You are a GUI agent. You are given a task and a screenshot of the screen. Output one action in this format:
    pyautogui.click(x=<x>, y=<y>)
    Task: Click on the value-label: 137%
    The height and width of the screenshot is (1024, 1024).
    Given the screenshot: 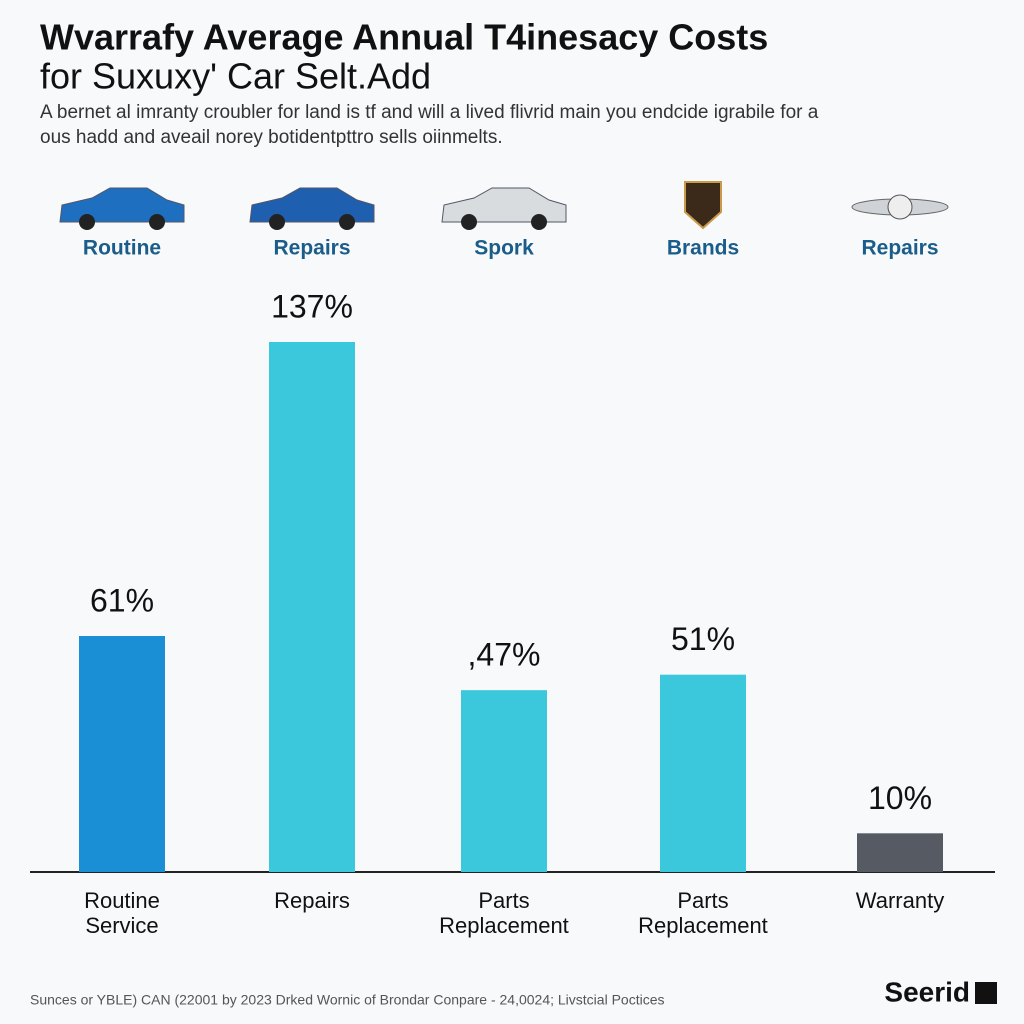 What is the action you would take?
    pyautogui.click(x=312, y=306)
    